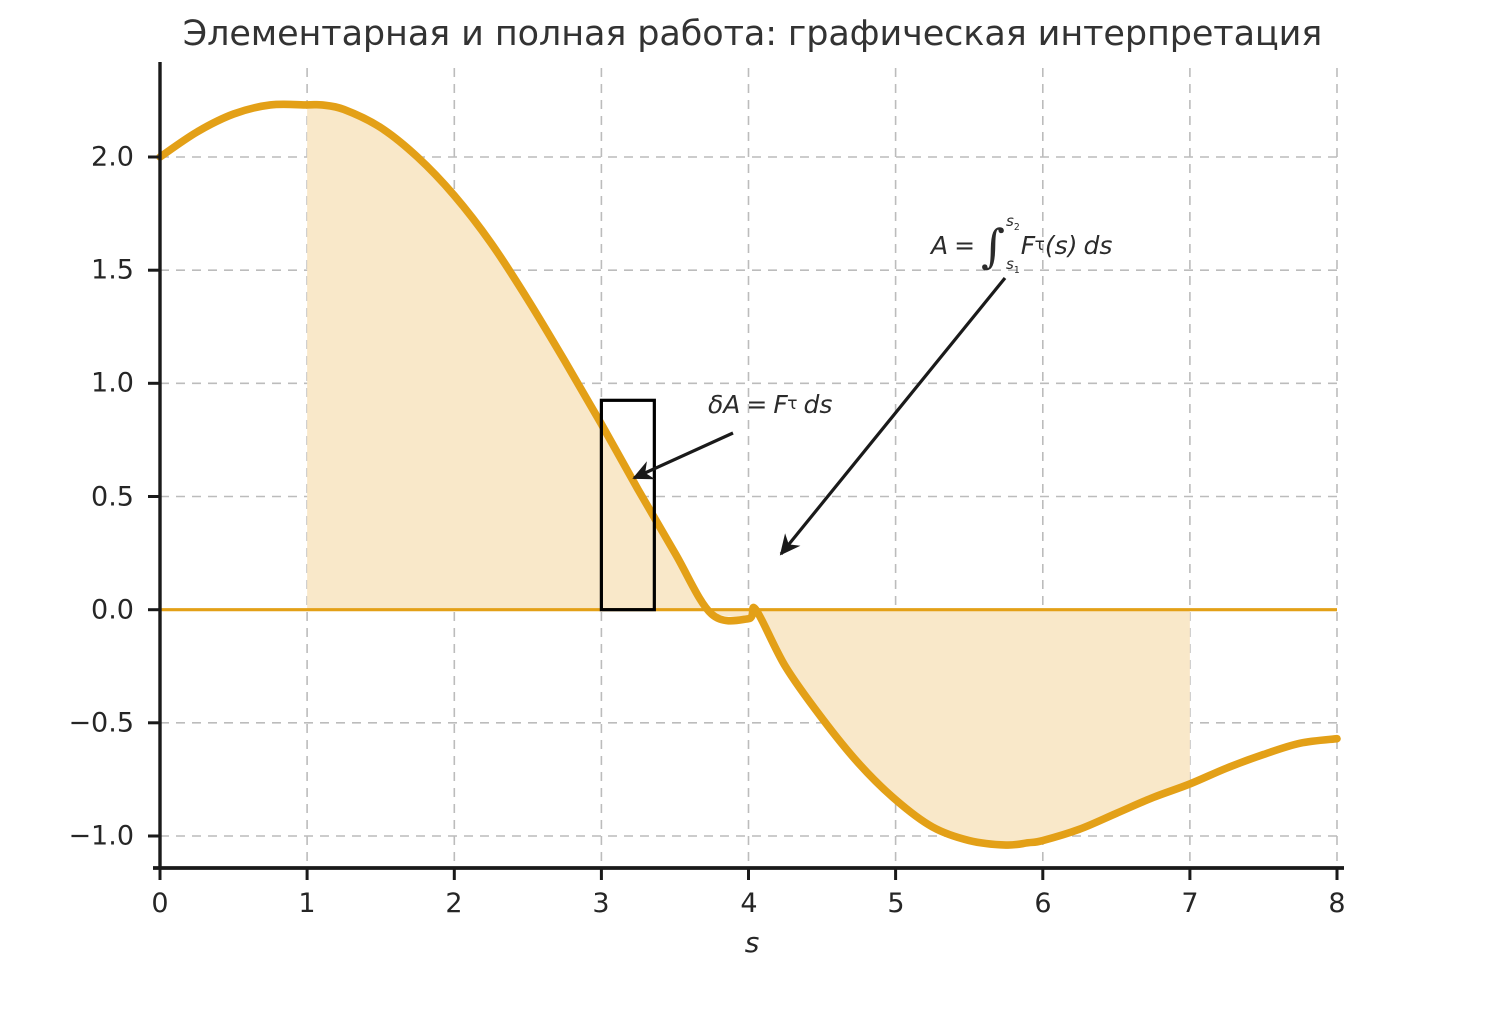  I want to click on total-work-differential: ds, so click(1098, 245).